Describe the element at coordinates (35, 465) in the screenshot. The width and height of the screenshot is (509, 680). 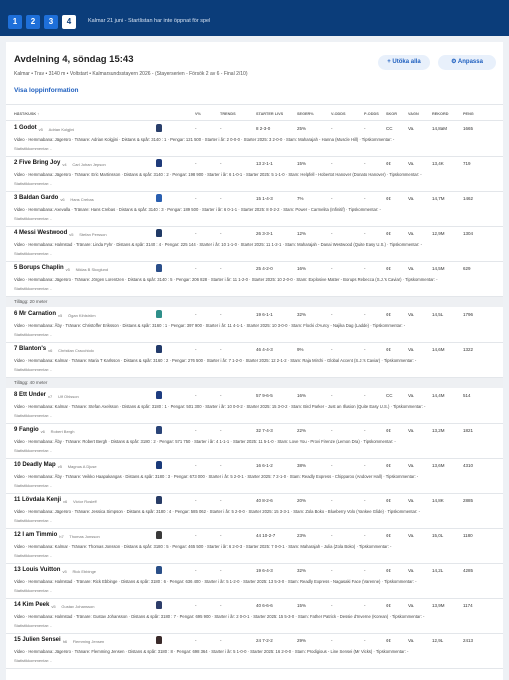
I see `horse-name: 10 Deadly Map` at that location.